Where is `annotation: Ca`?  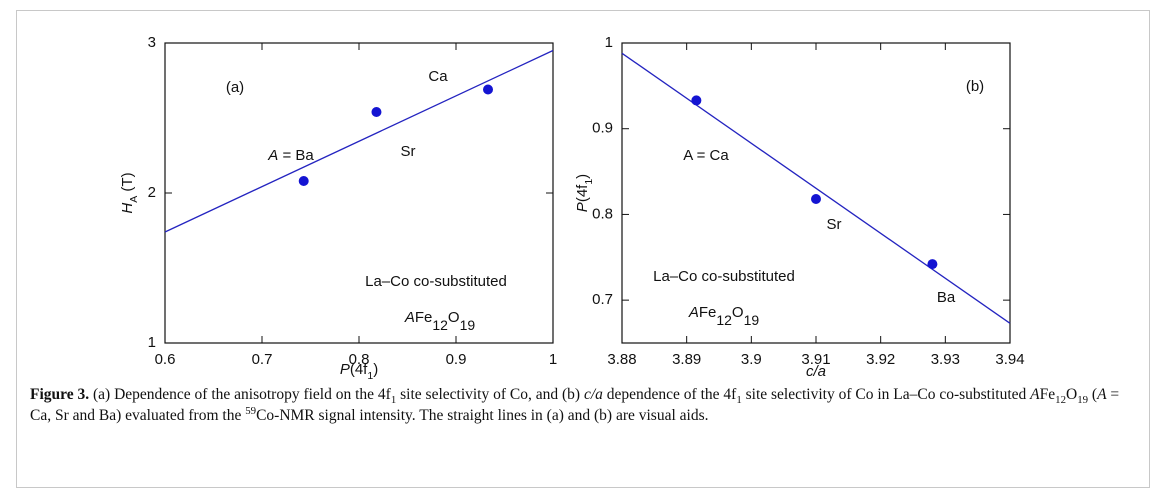
annotation: Ca is located at coordinates (438, 76).